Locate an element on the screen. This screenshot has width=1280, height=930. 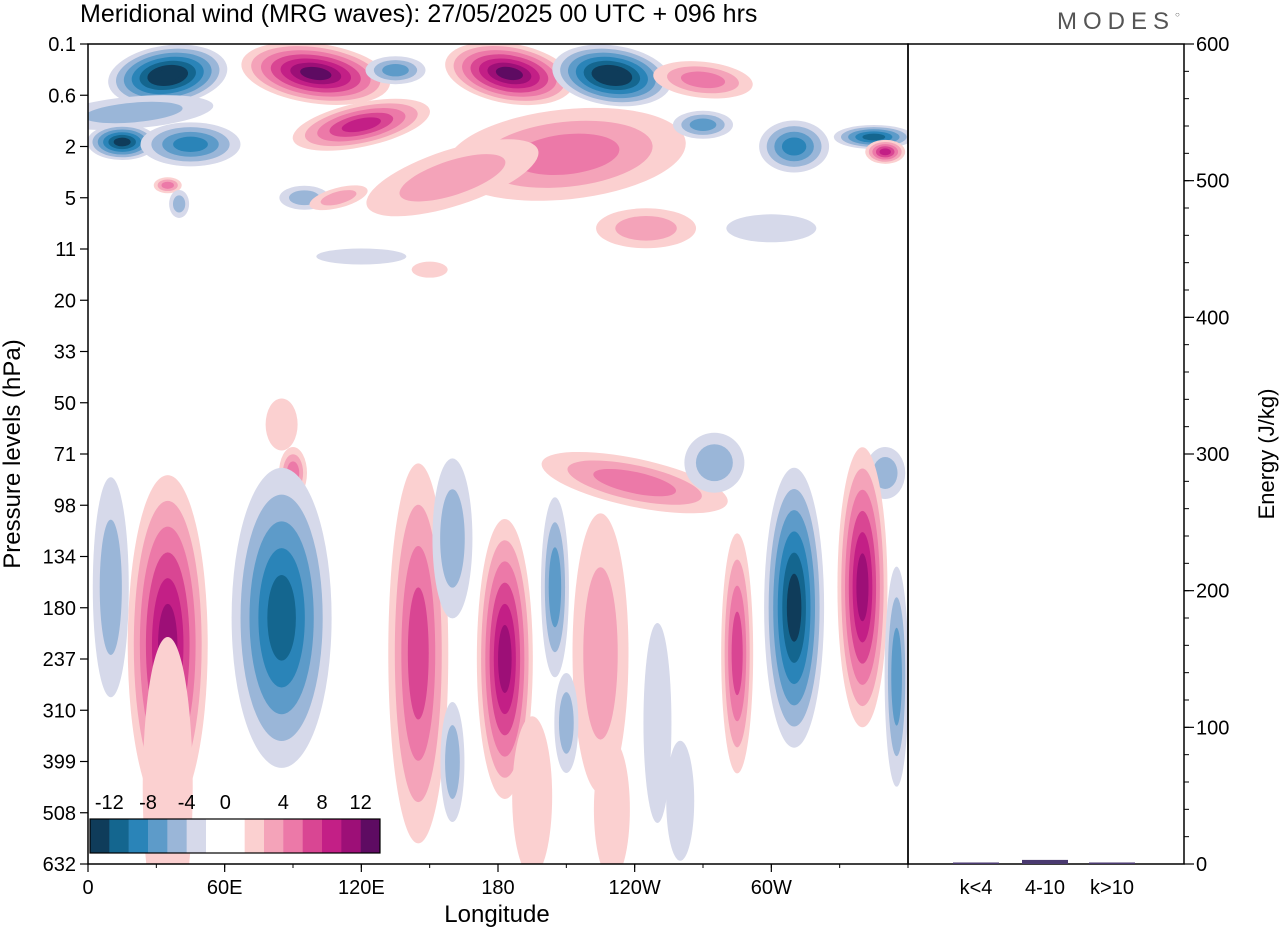
y-axis-label: Pressure levels (hPa) is located at coordinates (13, 453).